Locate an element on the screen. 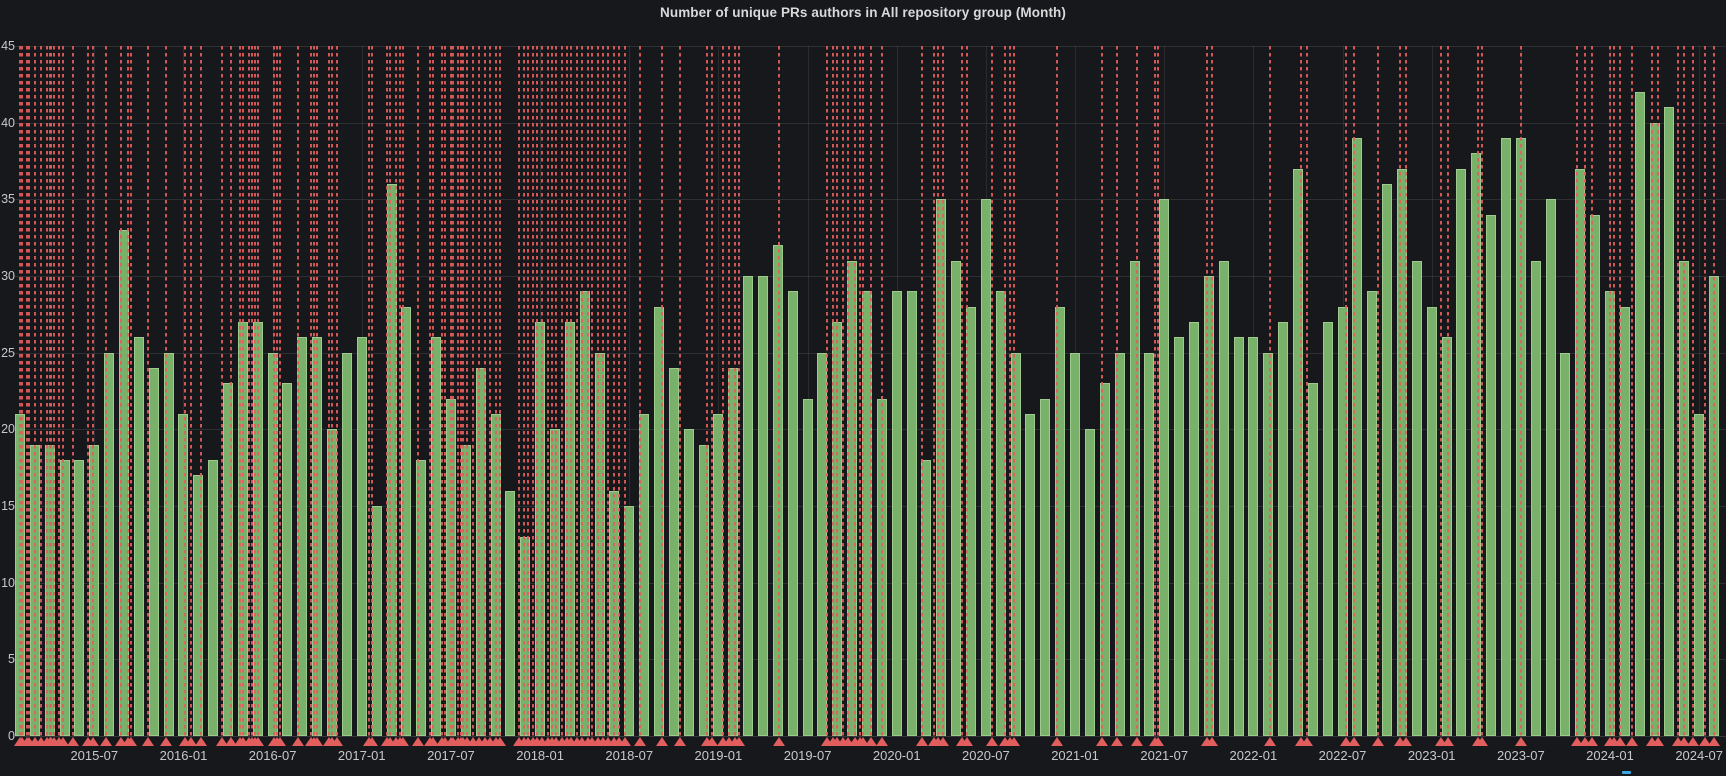 The width and height of the screenshot is (1726, 776). legend-series-indicator is located at coordinates (1626, 772).